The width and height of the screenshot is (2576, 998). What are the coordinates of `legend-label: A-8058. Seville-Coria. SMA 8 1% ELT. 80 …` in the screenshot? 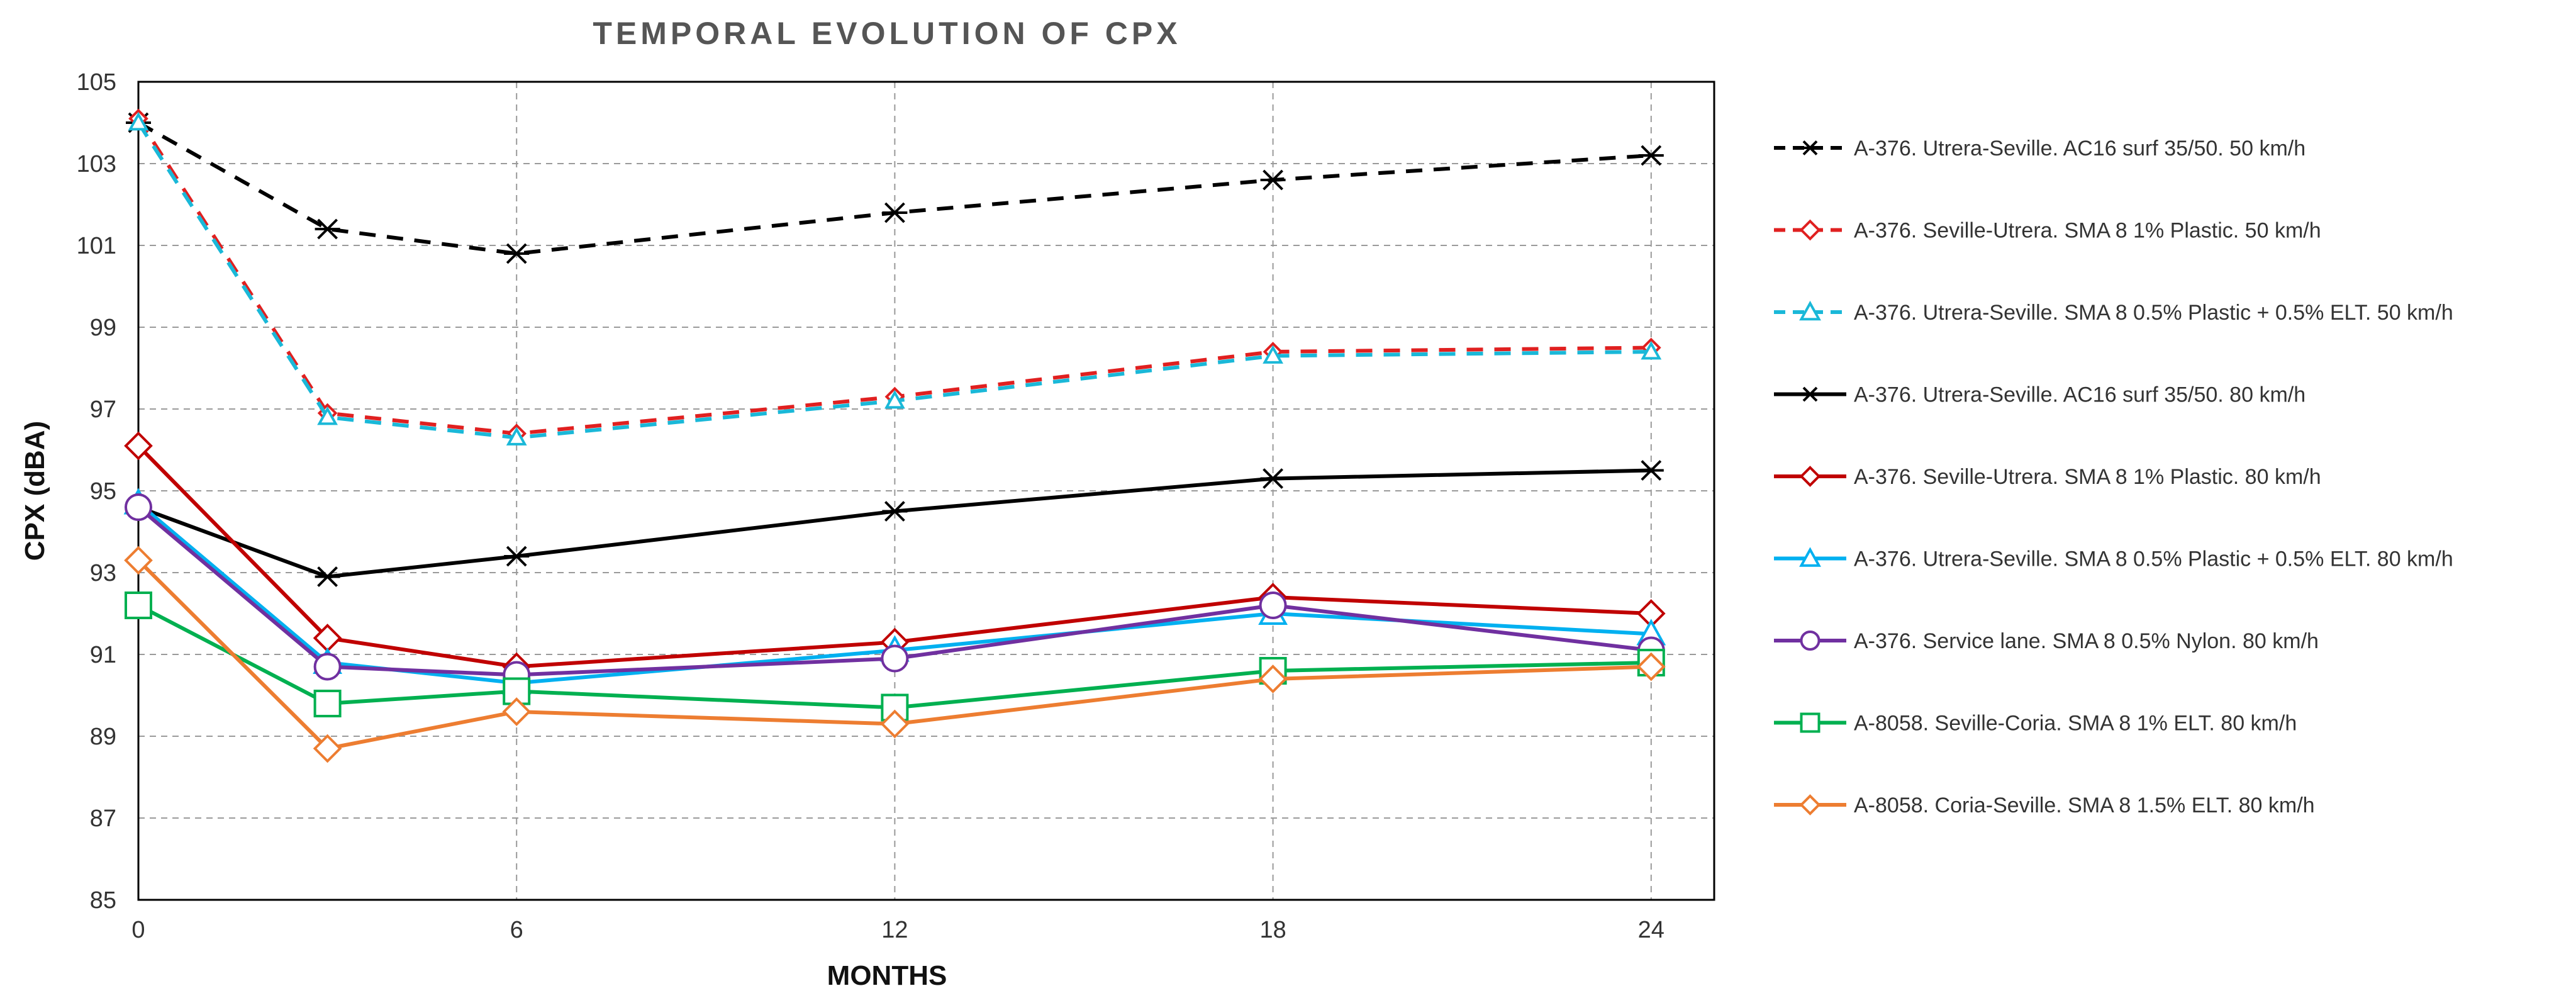 It's located at (2075, 724).